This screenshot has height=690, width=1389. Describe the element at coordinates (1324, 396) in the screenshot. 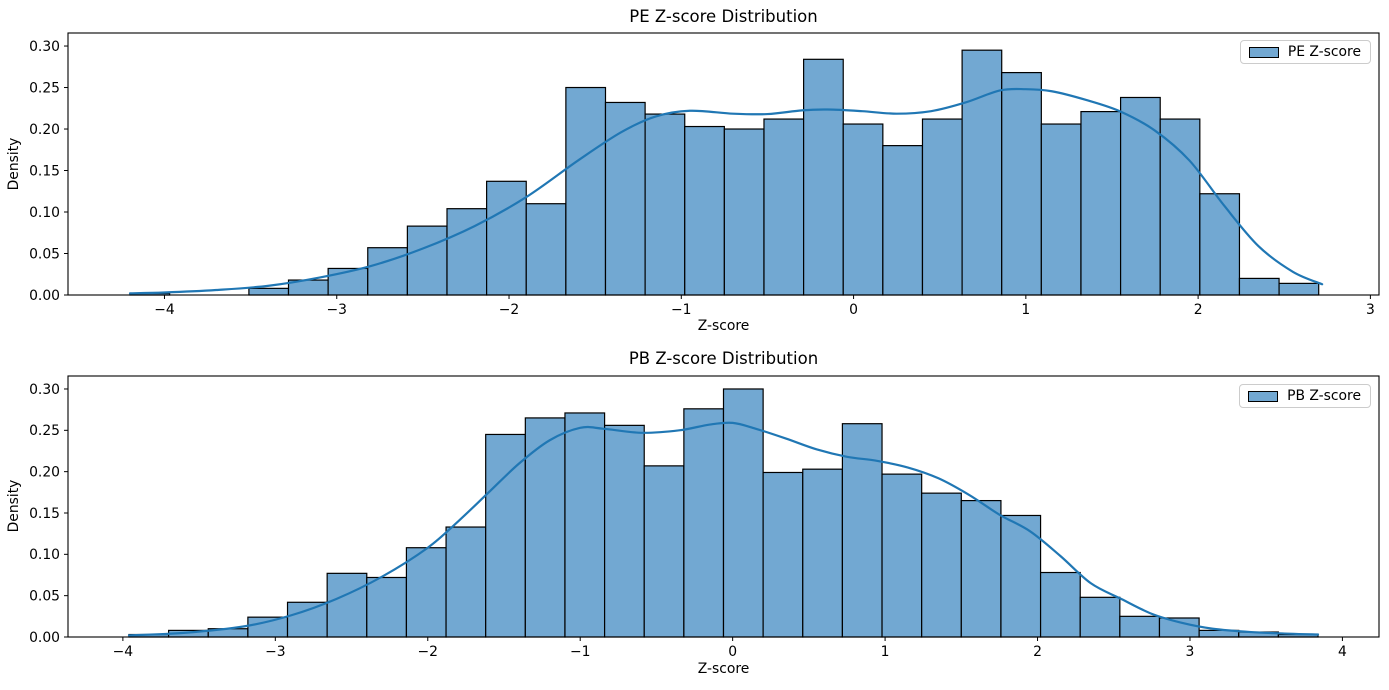

I see `chart2-legend-label: PB Z-score` at that location.